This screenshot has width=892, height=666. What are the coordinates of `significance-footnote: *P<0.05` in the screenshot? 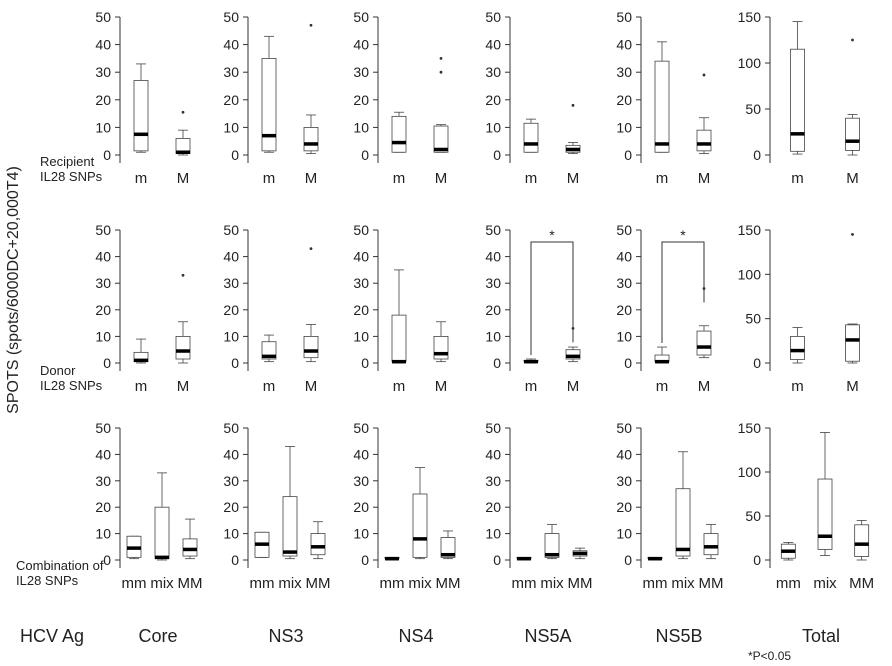 It's located at (769, 656).